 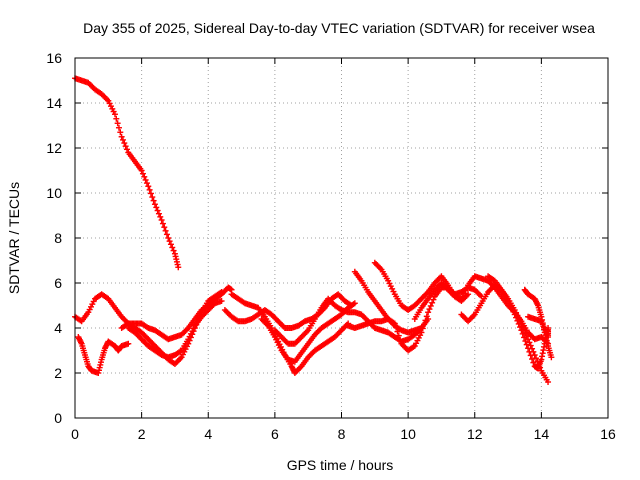 I want to click on y-tick-label: 10, so click(x=54, y=193).